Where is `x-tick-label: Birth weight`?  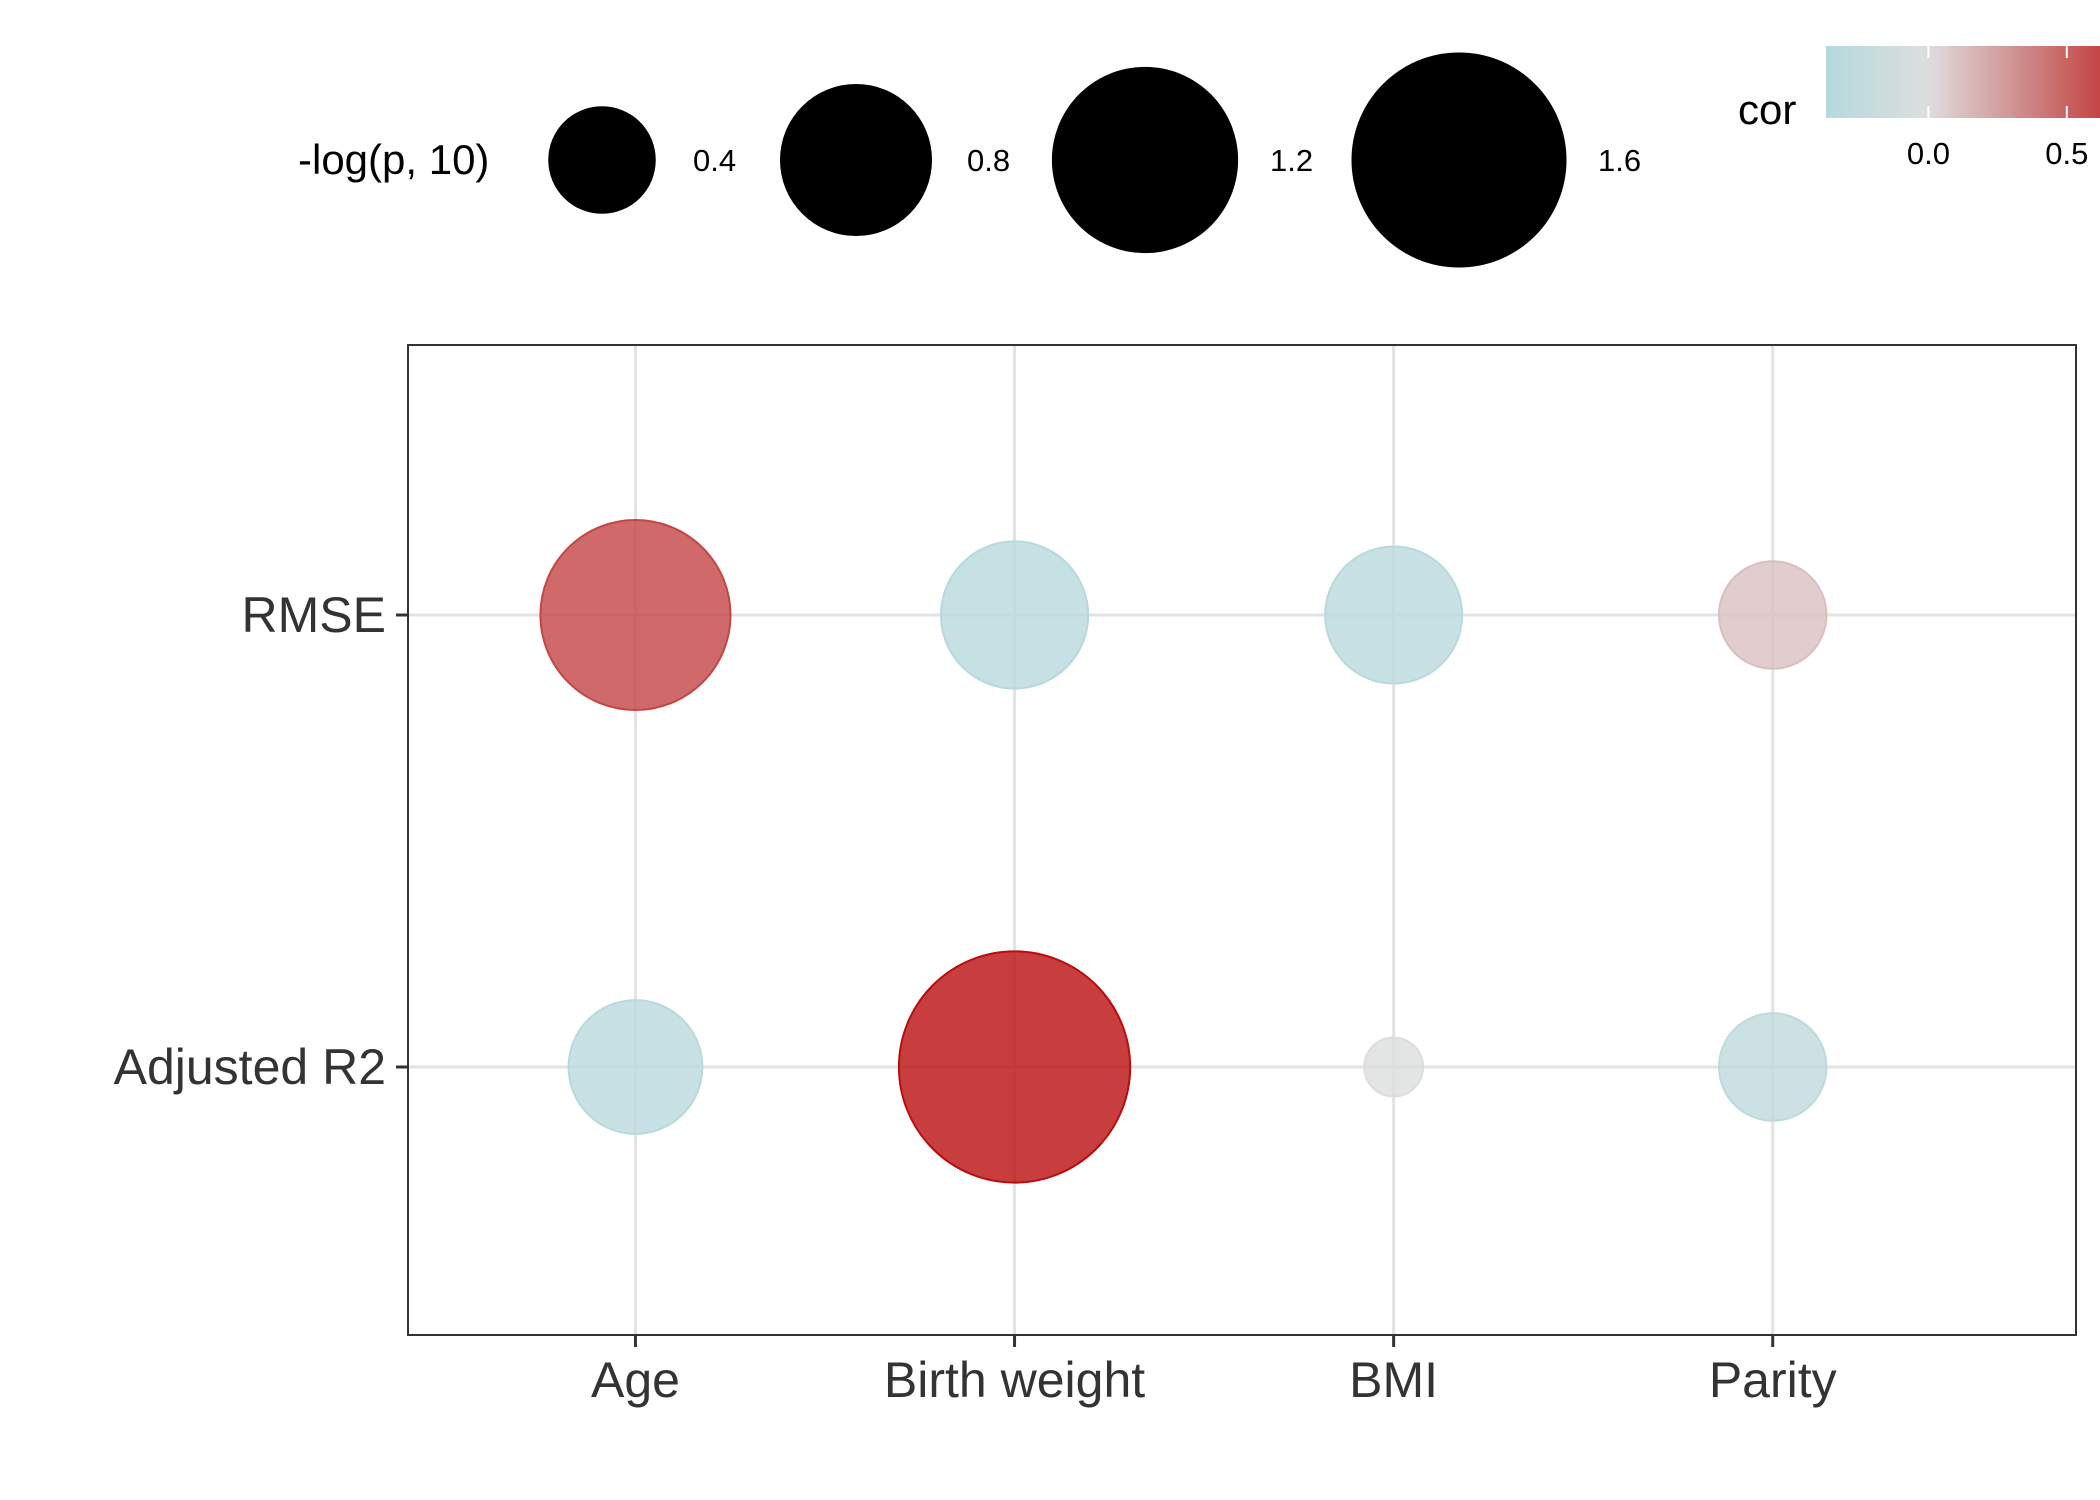
x-tick-label: Birth weight is located at coordinates (1014, 1380).